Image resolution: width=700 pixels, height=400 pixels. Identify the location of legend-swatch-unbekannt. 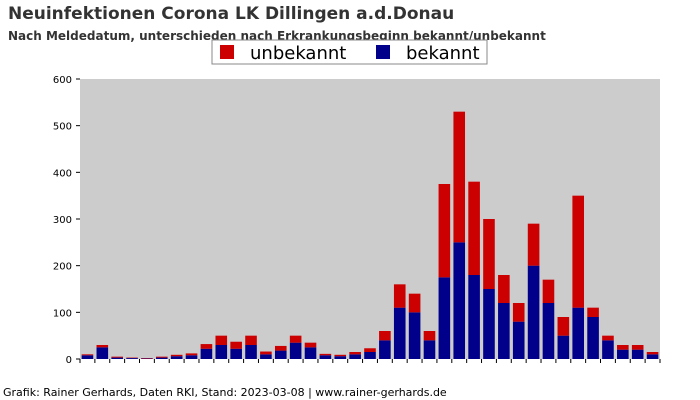
(227, 52).